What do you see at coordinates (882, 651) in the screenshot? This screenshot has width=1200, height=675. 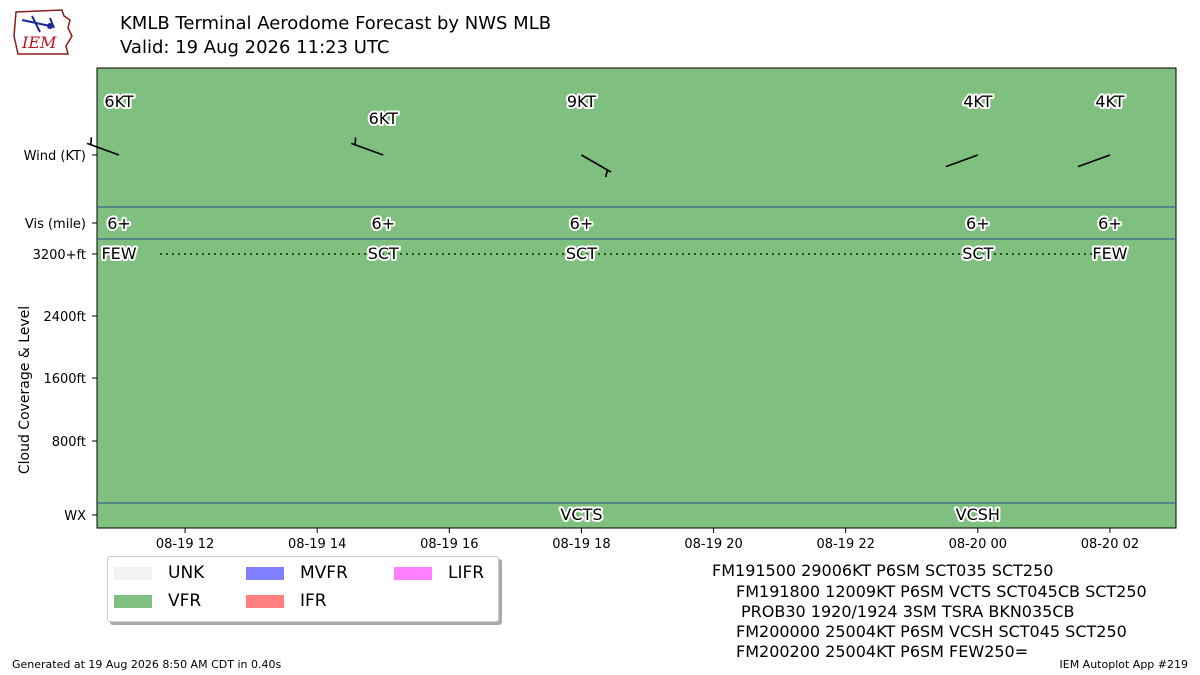 I see `taf-line-5: FM200200 25004KT P6SM FEW250=` at bounding box center [882, 651].